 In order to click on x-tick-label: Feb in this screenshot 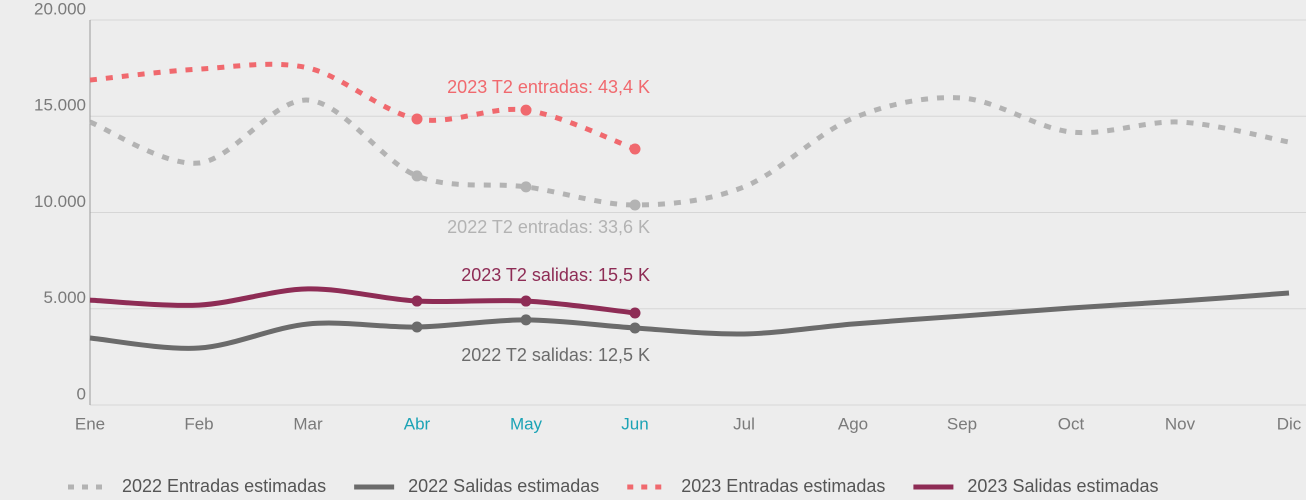, I will do `click(198, 423)`.